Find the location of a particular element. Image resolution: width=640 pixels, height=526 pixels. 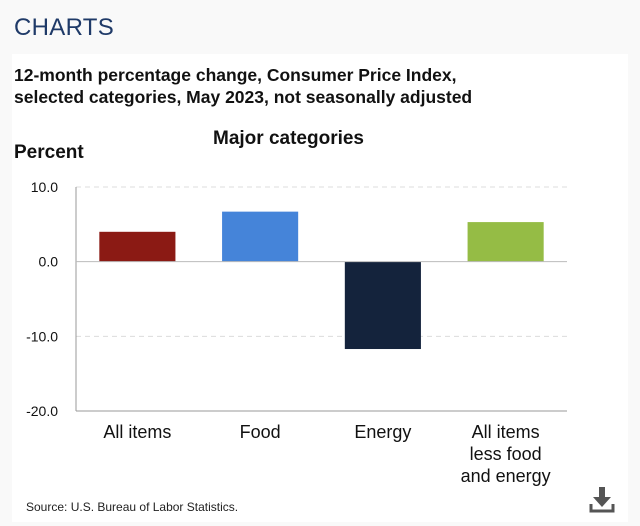

y-axis-label: Percent is located at coordinates (49, 152).